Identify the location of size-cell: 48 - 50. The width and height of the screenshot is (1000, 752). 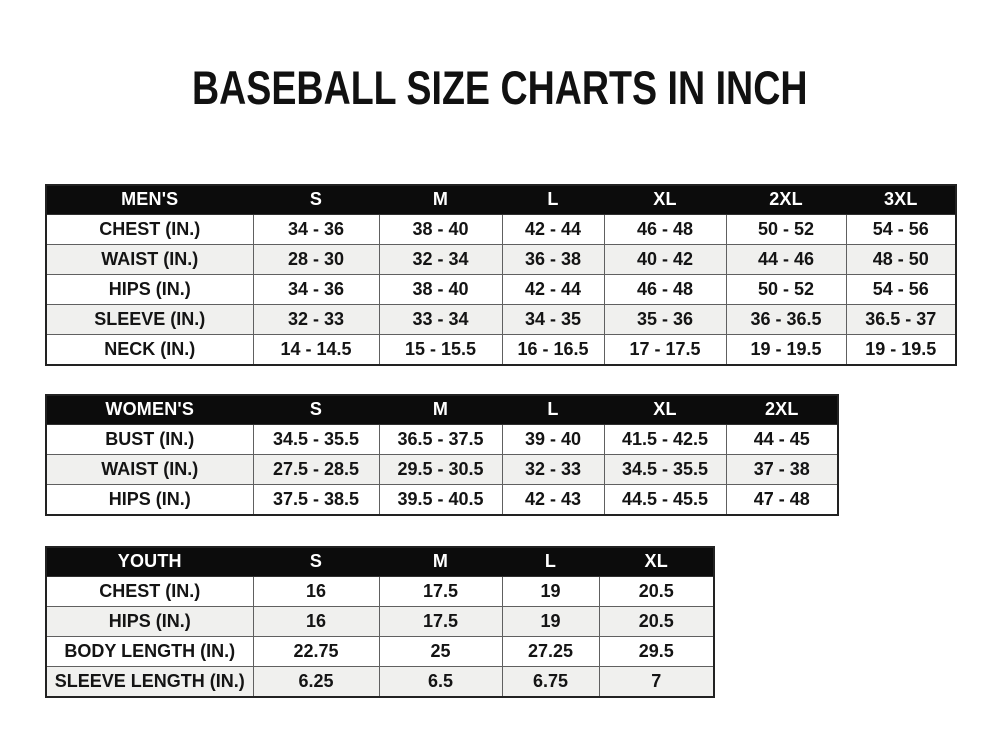
(901, 259).